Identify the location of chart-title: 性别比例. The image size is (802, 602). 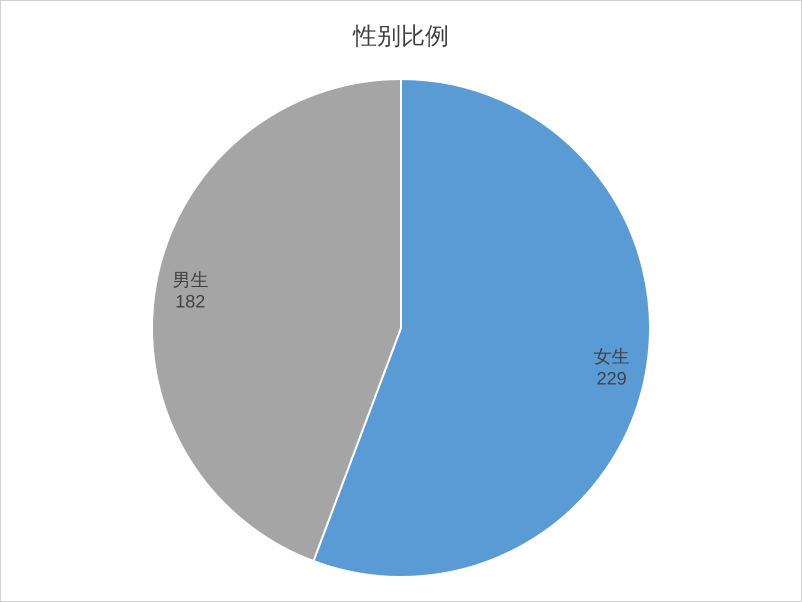
(400, 36).